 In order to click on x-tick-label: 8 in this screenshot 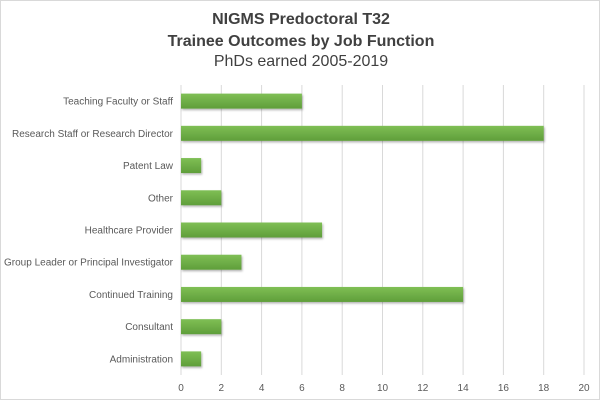, I will do `click(342, 388)`.